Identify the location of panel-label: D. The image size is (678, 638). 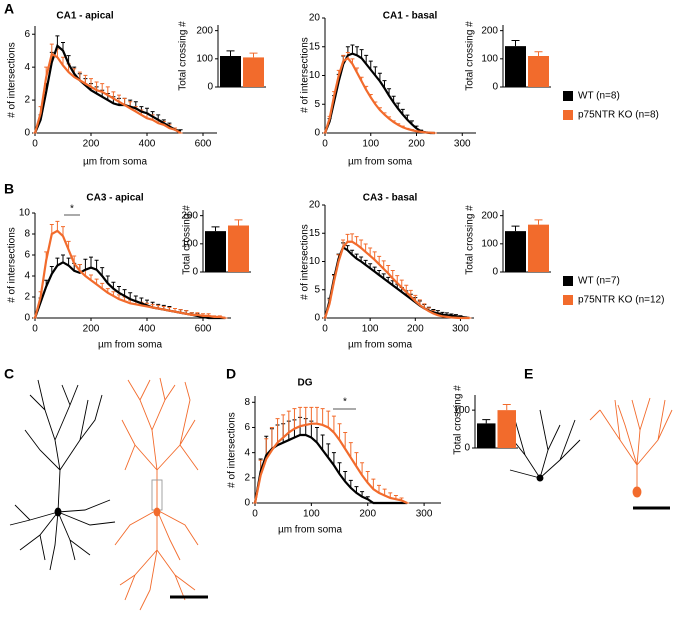
(231, 374).